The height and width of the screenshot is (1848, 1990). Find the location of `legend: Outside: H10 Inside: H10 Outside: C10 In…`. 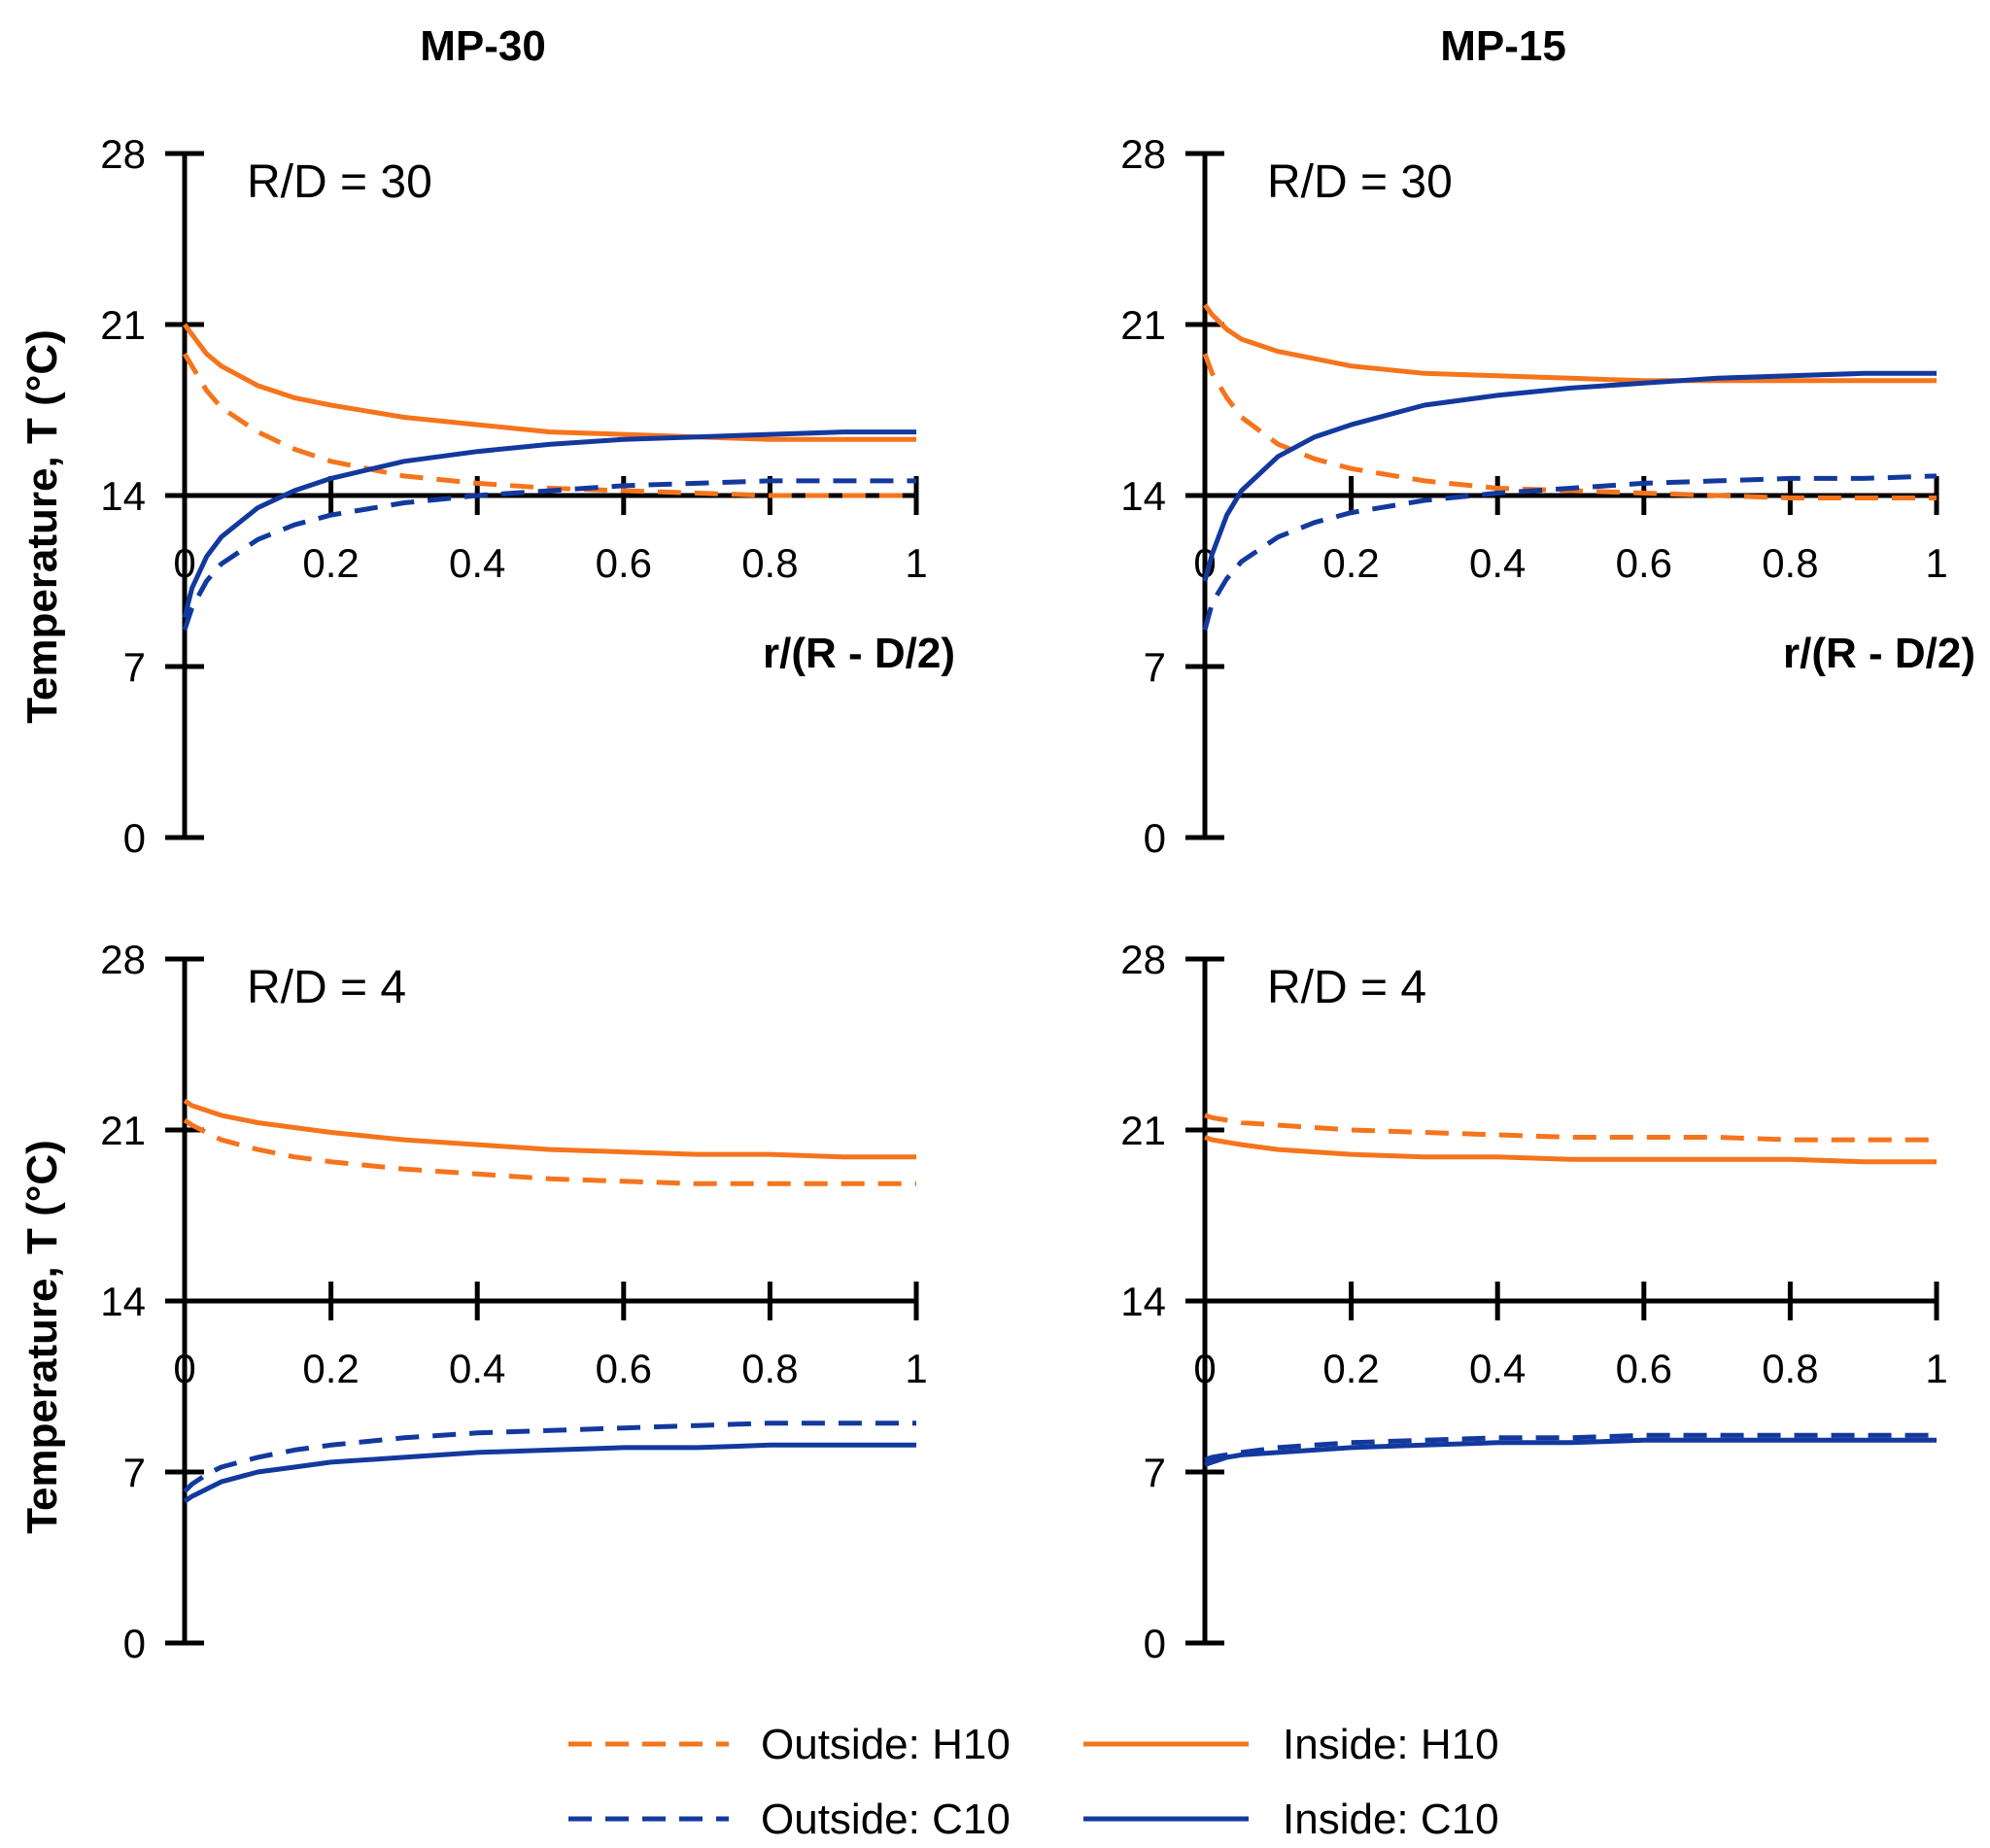

legend: Outside: H10 Inside: H10 Outside: C10 In… is located at coordinates (1033, 1782).